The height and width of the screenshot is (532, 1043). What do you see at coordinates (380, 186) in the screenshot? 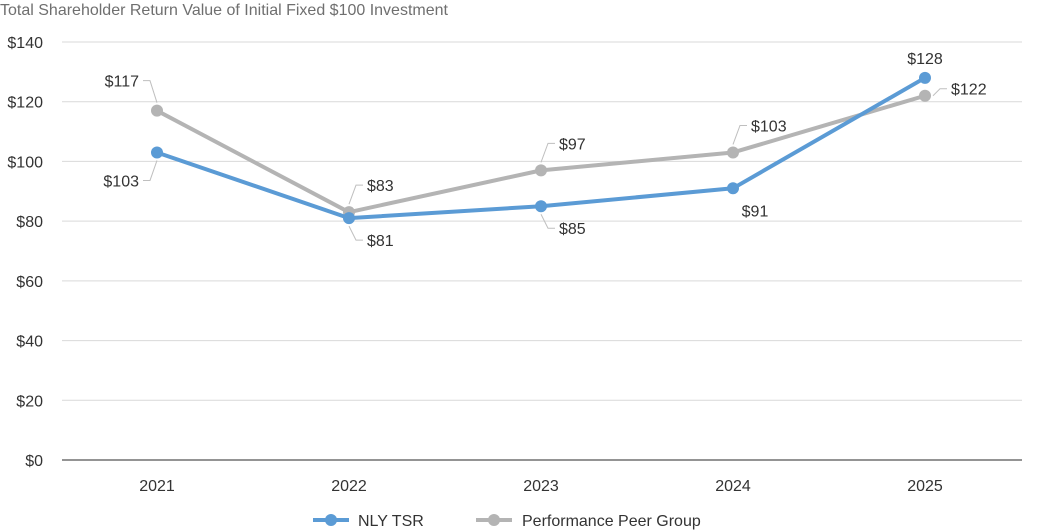
I see `data-label: $83` at bounding box center [380, 186].